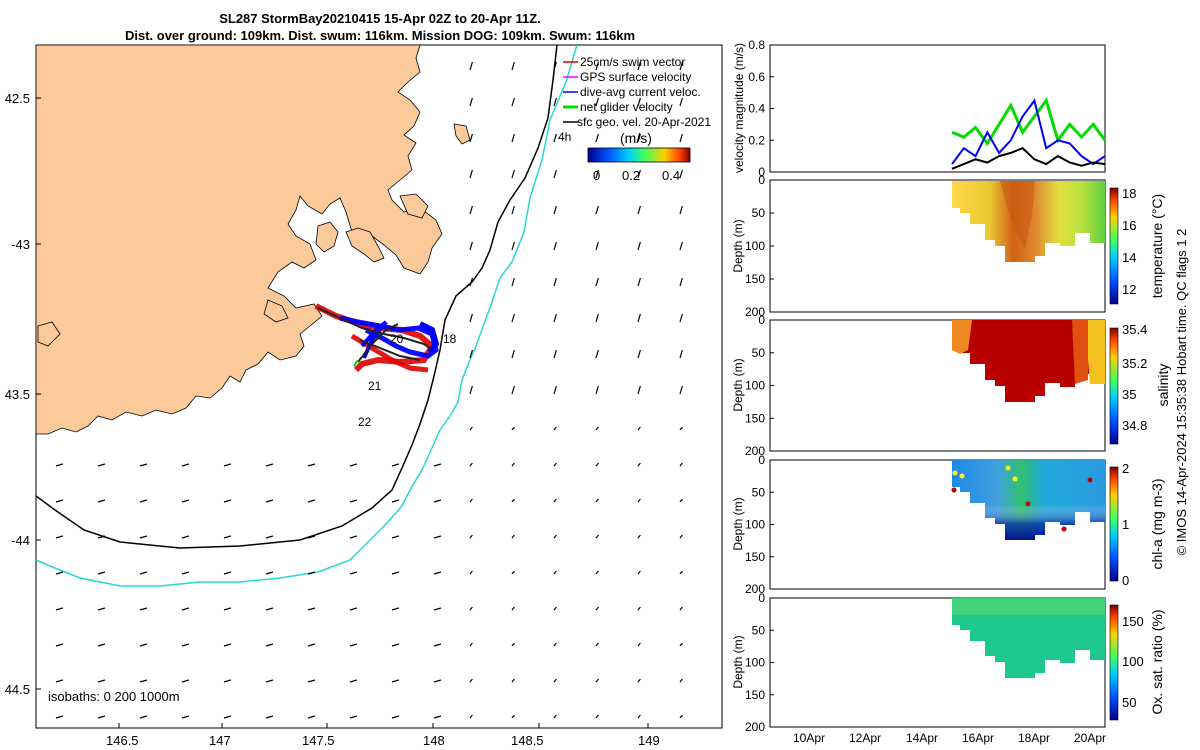  Describe the element at coordinates (527, 740) in the screenshot. I see `map-x-tick: 148.5` at that location.